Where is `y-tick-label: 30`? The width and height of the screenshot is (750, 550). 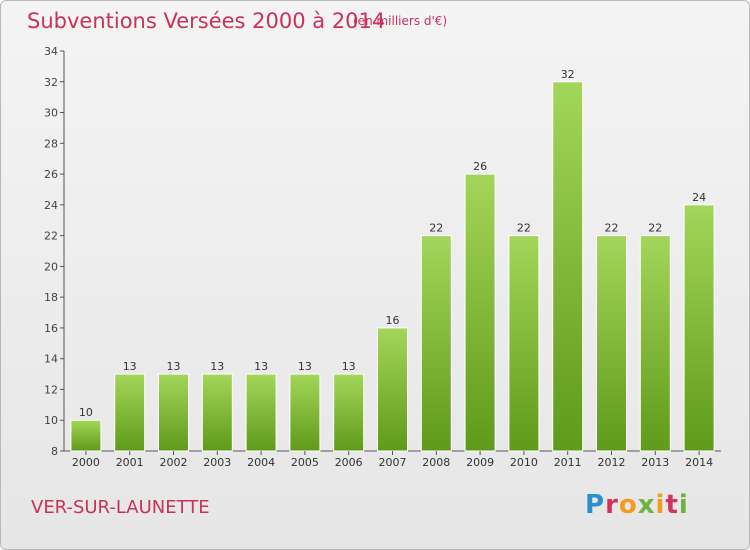
y-tick-label: 30 is located at coordinates (51, 113).